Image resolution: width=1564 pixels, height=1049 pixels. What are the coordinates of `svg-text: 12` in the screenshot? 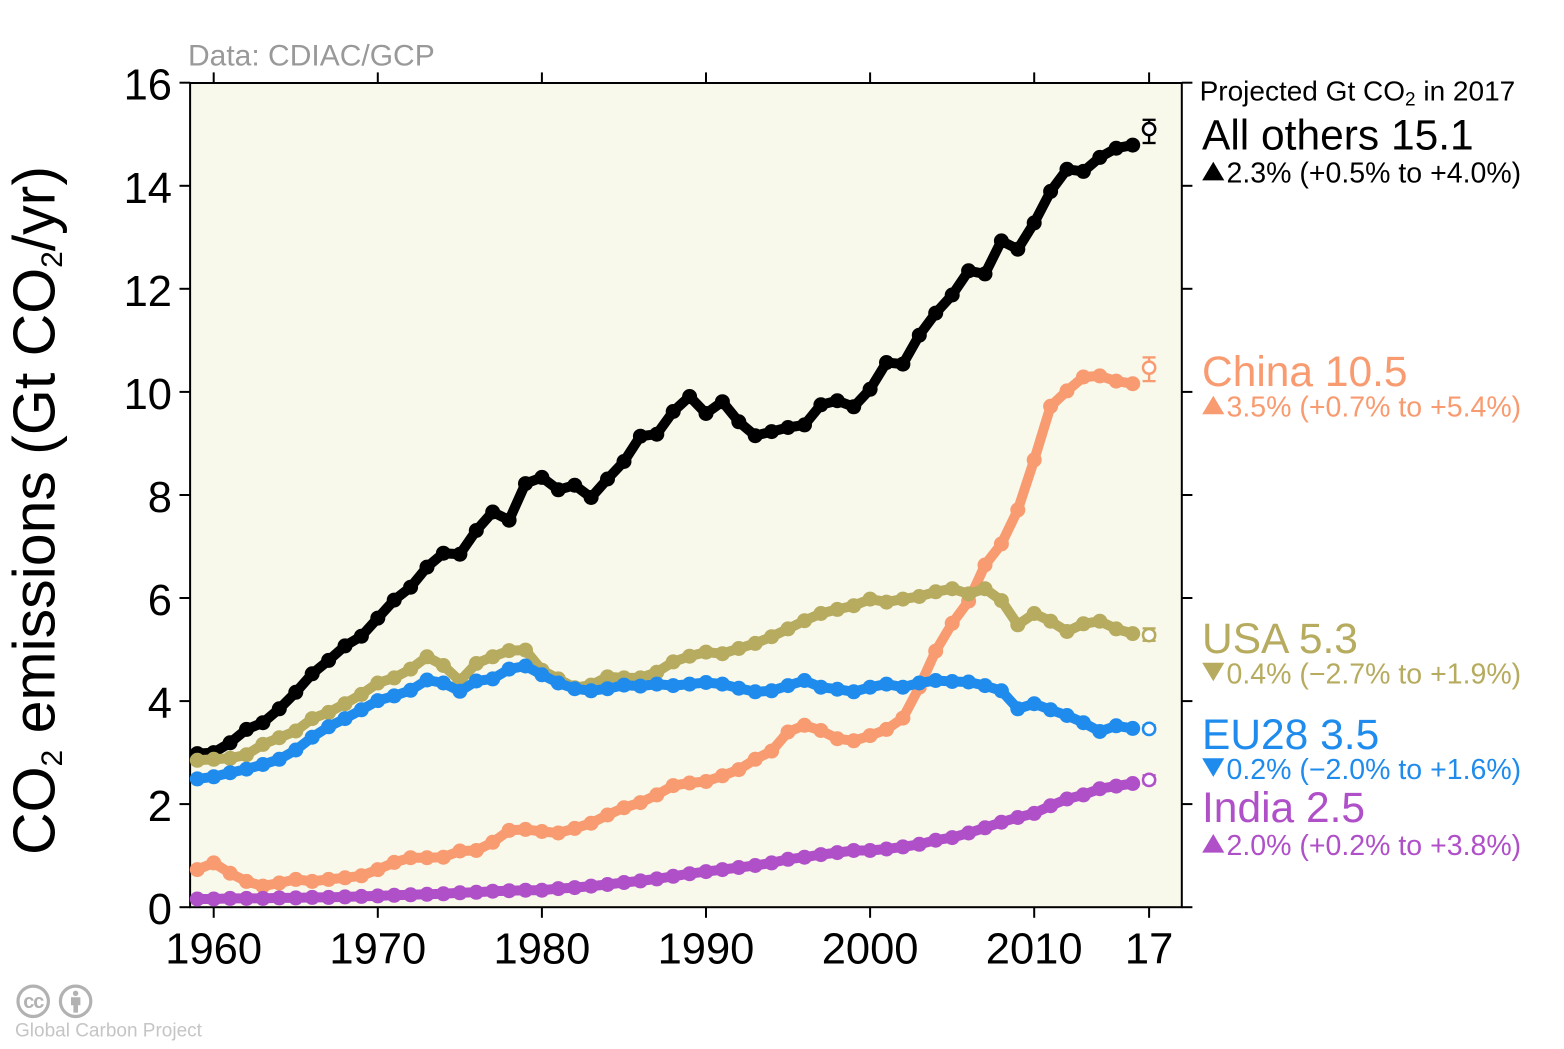 It's located at (148, 292).